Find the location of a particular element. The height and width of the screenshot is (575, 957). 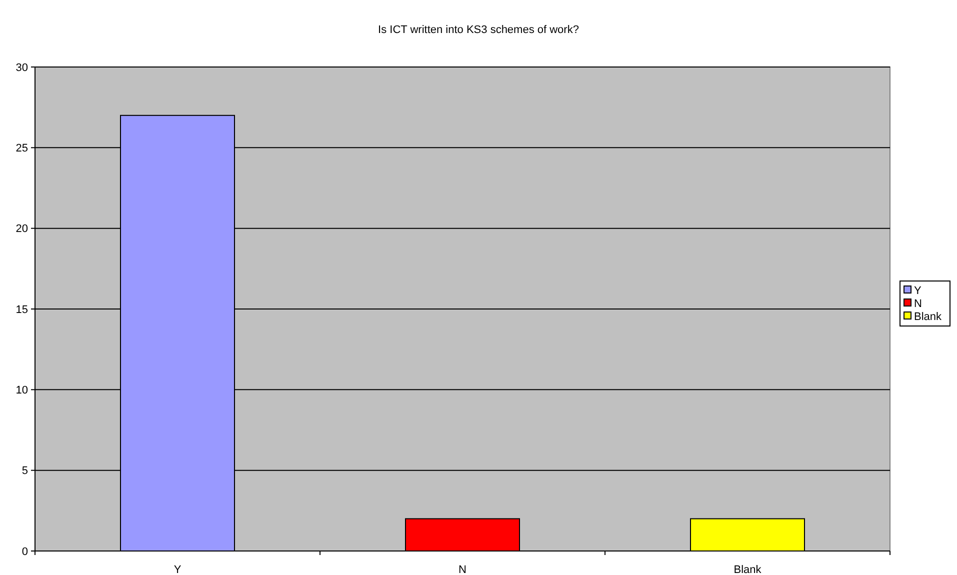

y-tick-label: 25 is located at coordinates (22, 148).